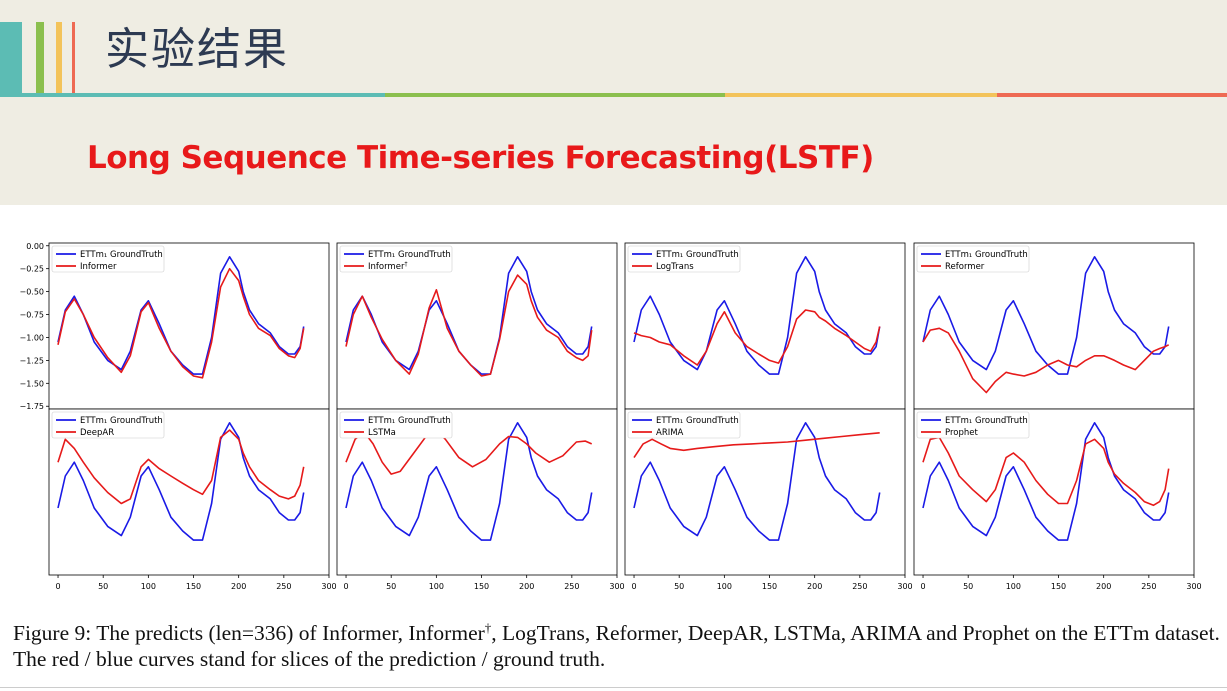 The height and width of the screenshot is (691, 1227). I want to click on legend-label-prediction: Reformer, so click(965, 267).